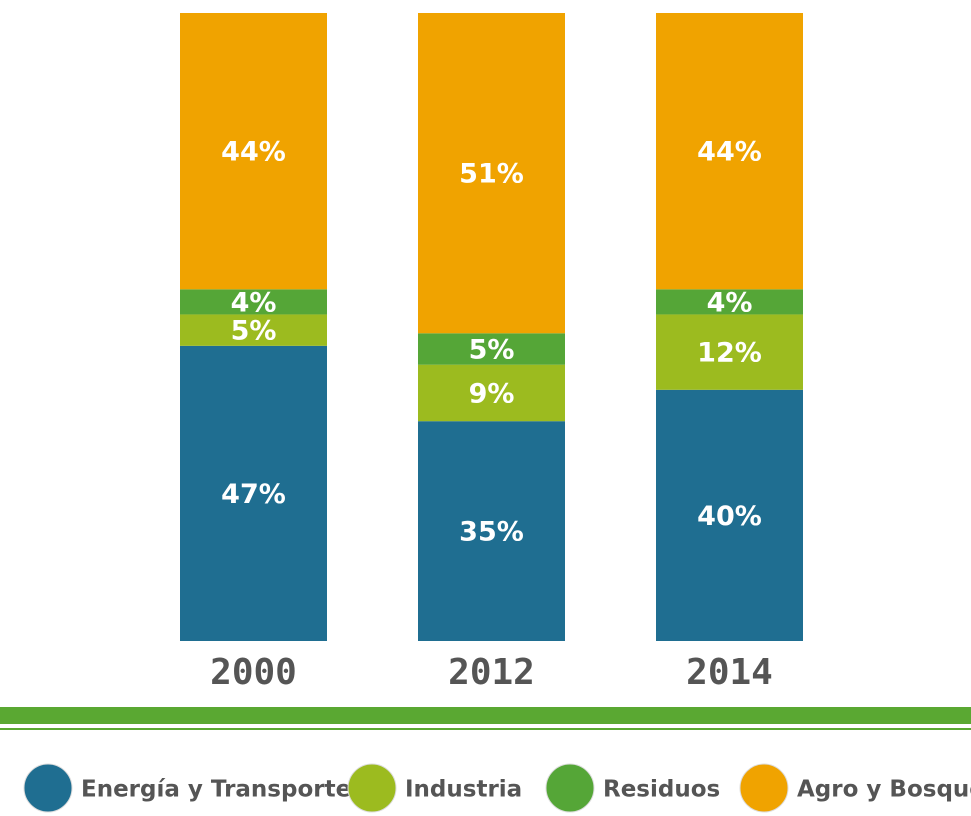  I want to click on value-label: 47%, so click(253, 494).